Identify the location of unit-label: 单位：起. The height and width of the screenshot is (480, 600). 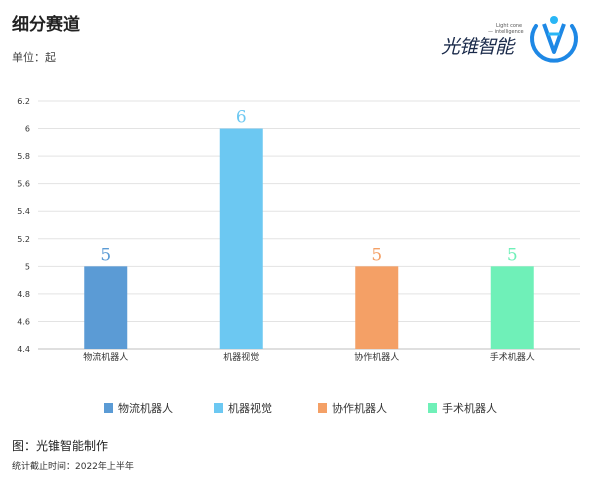
(34, 57).